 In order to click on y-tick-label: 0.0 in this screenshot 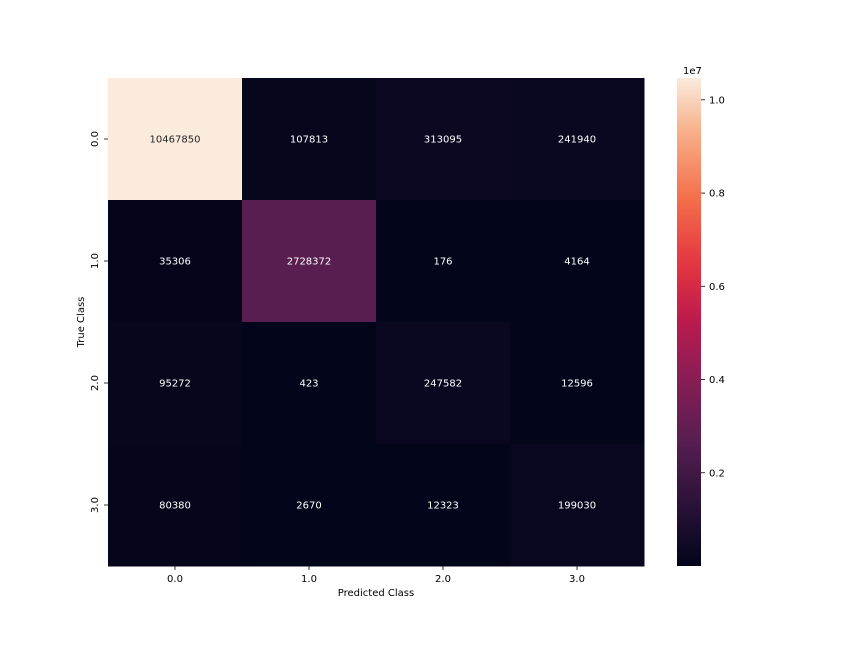, I will do `click(95, 139)`.